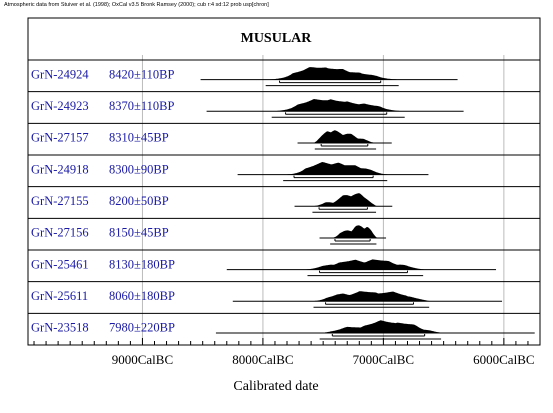  Describe the element at coordinates (284, 294) in the screenshot. I see `sample-row: GrN-25611 8060±180BP` at that location.